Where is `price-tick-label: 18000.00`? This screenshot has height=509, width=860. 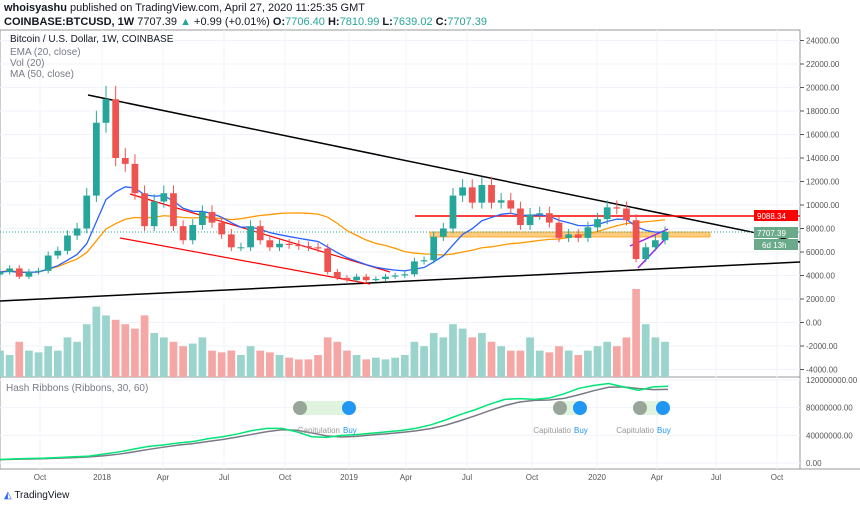 price-tick-label: 18000.00 is located at coordinates (823, 111).